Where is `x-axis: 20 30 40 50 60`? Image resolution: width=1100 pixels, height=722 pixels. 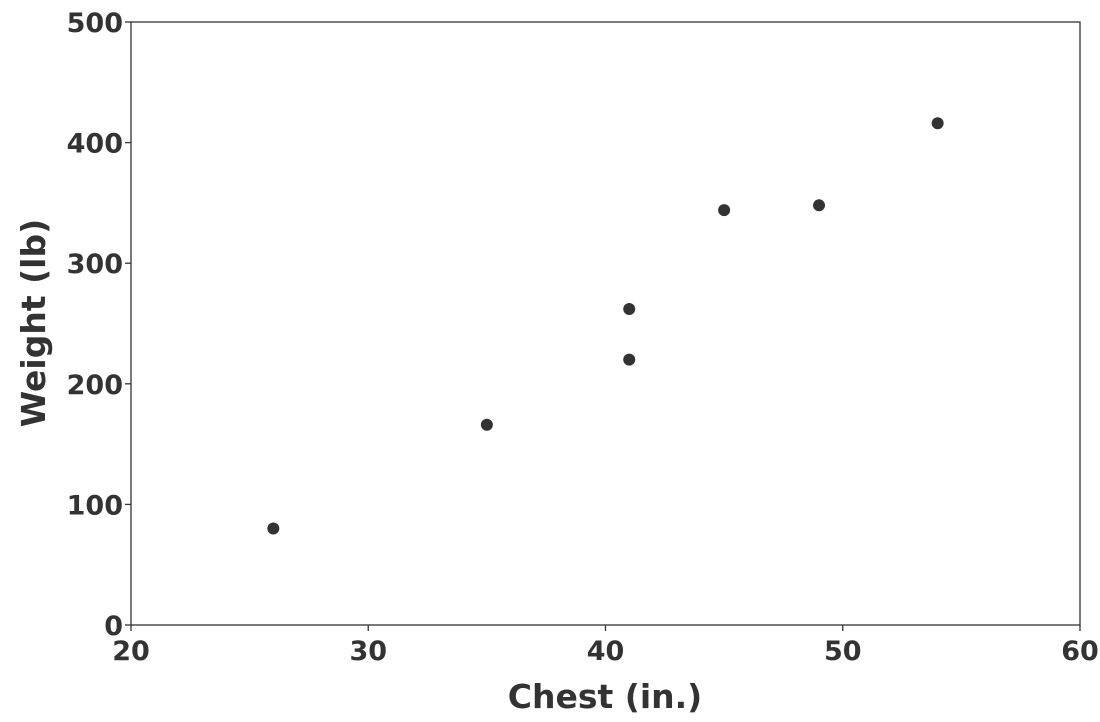
x-axis: 20 30 40 50 60 is located at coordinates (605, 646).